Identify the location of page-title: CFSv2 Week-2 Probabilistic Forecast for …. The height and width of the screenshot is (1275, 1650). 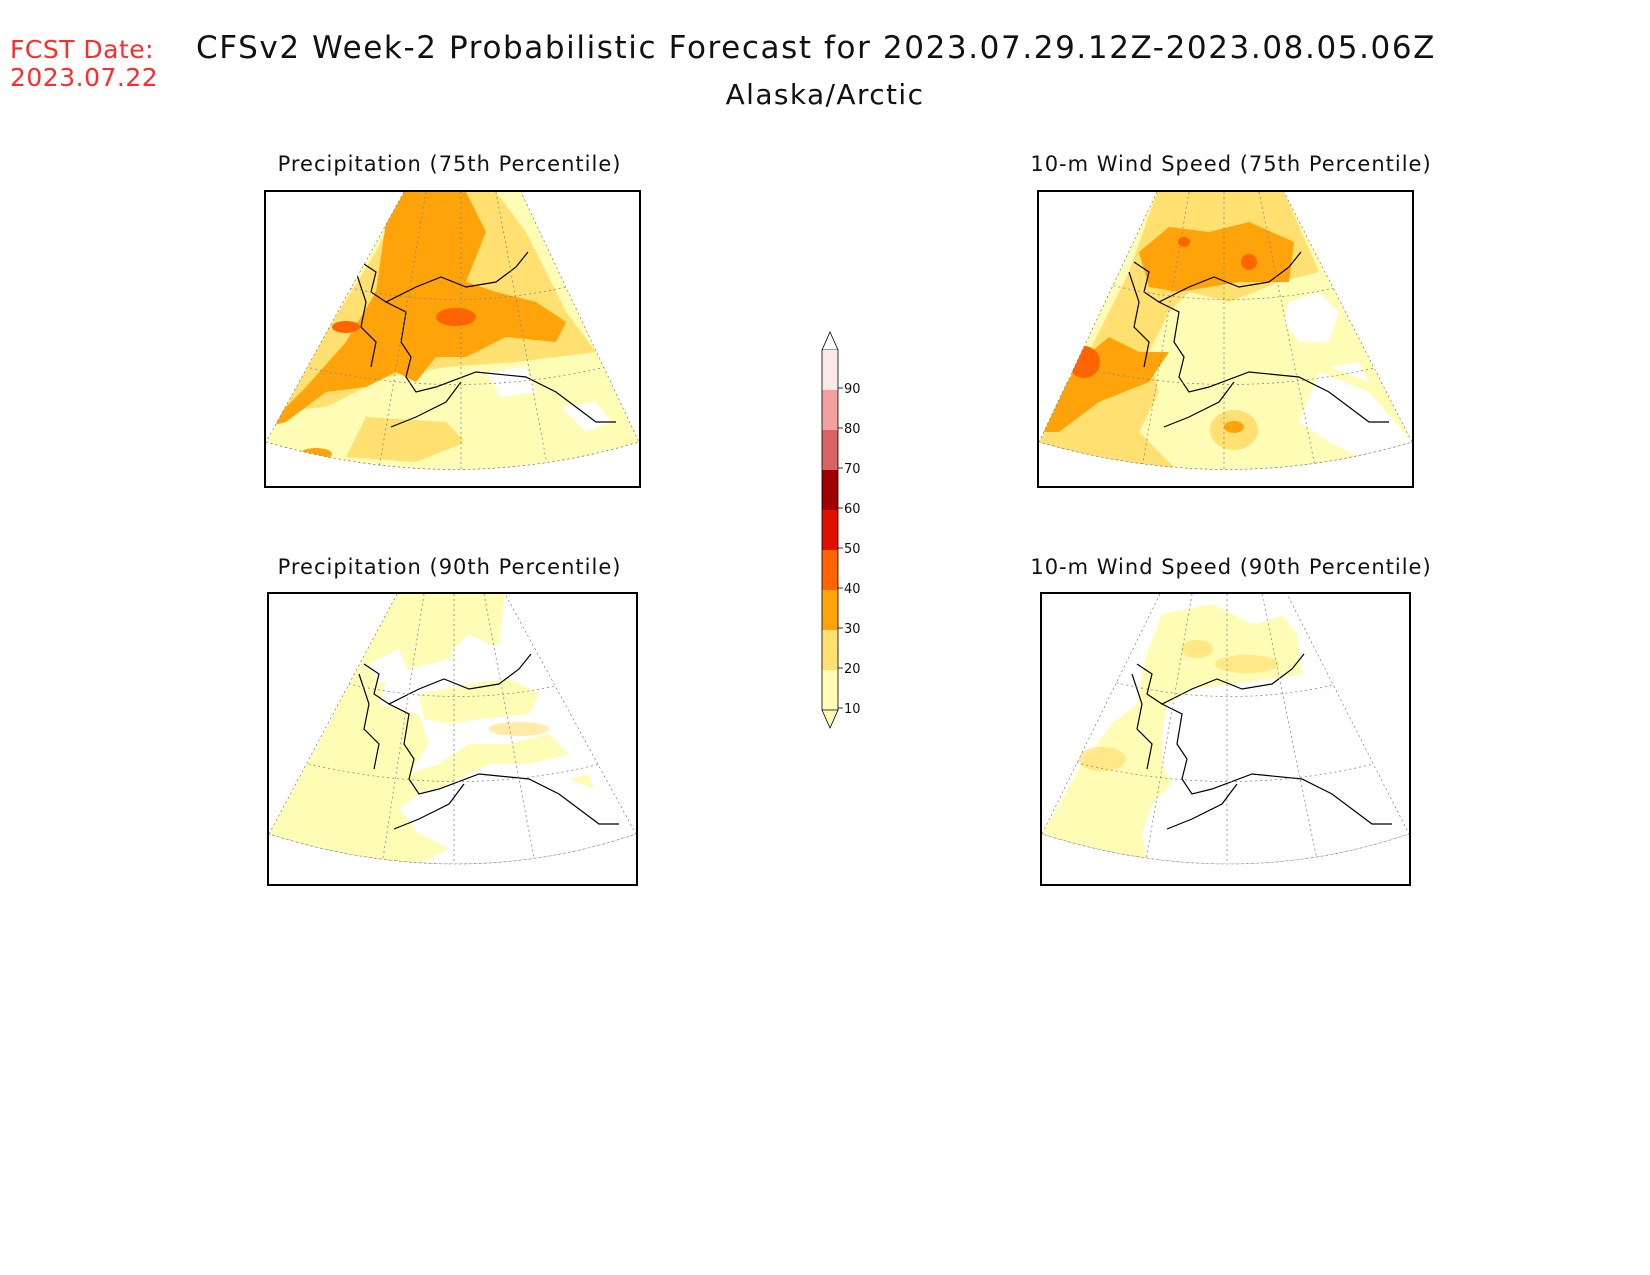
(816, 48).